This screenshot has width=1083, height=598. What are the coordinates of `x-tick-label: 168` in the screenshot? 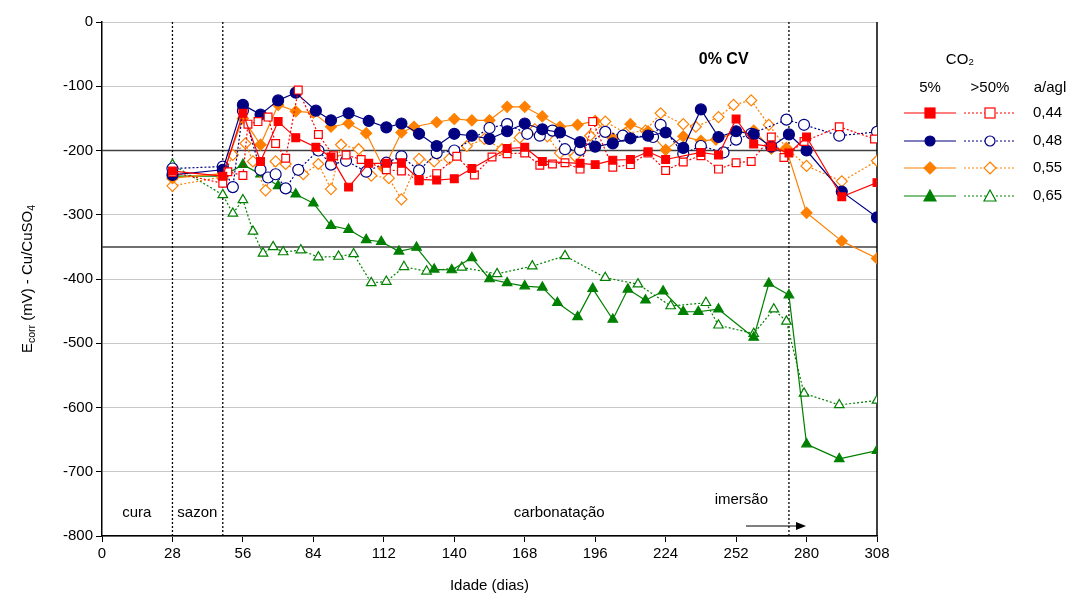 It's located at (525, 553).